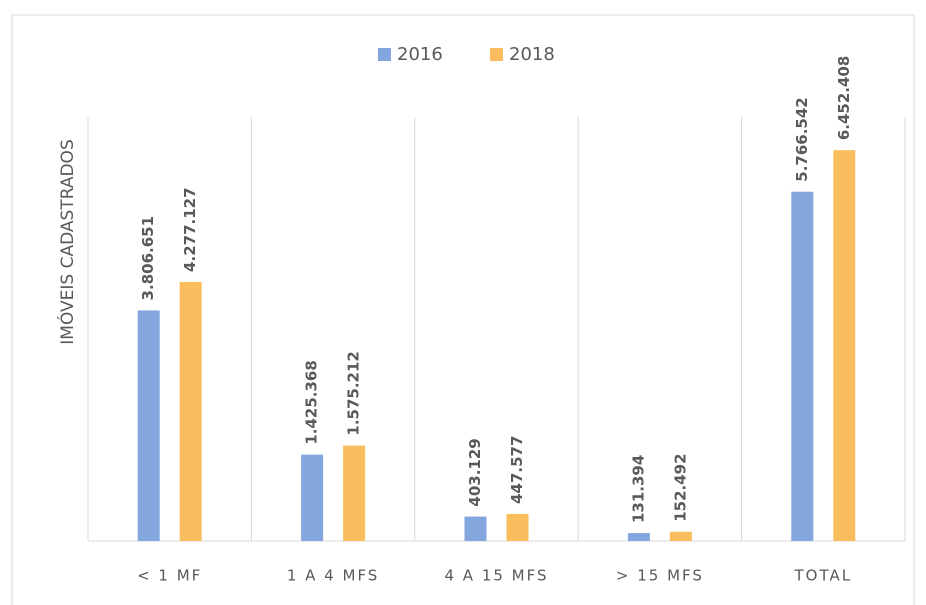 The width and height of the screenshot is (926, 605). What do you see at coordinates (496, 576) in the screenshot?
I see `x-tick-label: 4 A 15 MFS` at bounding box center [496, 576].